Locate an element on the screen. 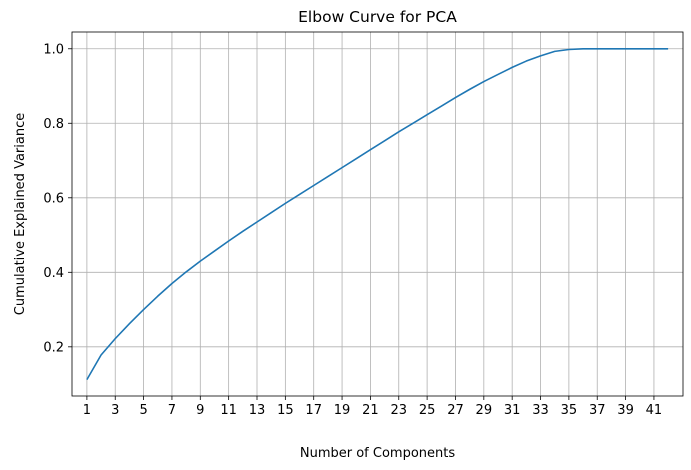  x-tick-label: 31 is located at coordinates (512, 410).